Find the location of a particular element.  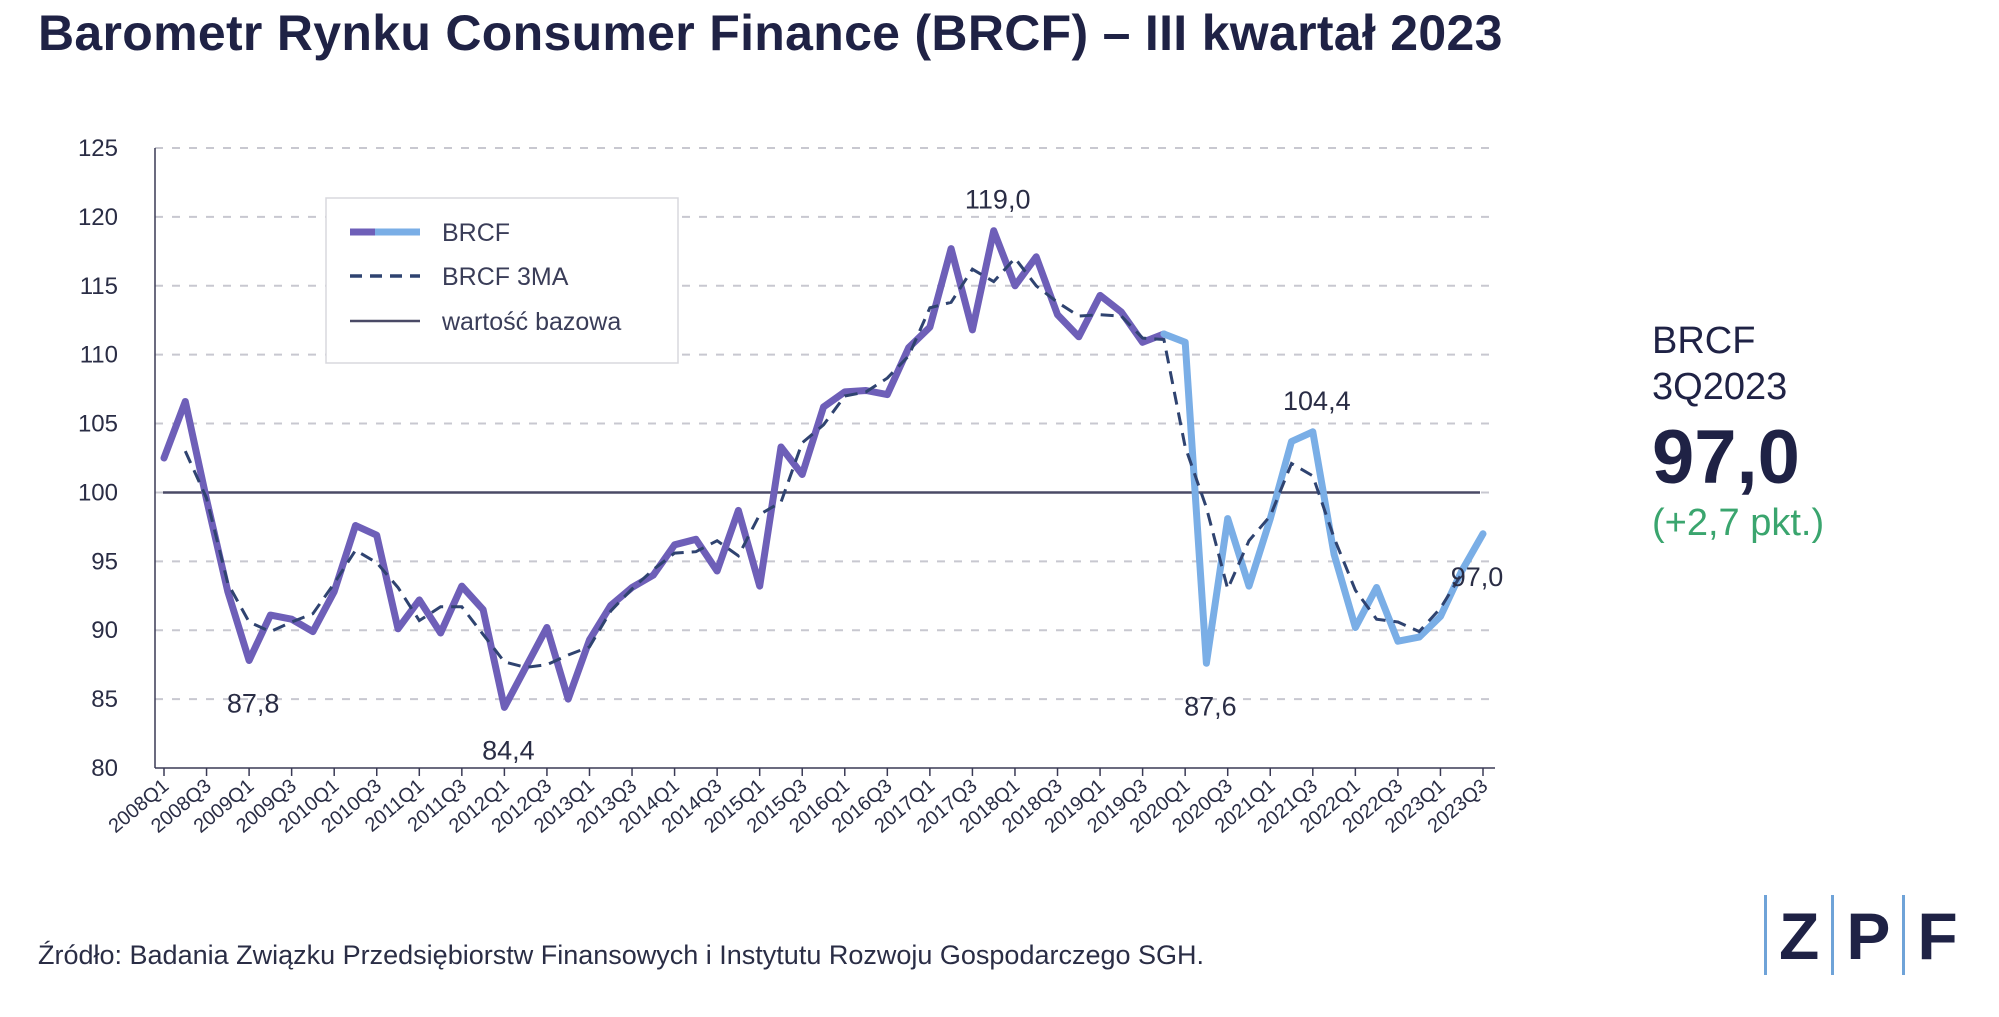

data-label: 119,0 is located at coordinates (998, 200).